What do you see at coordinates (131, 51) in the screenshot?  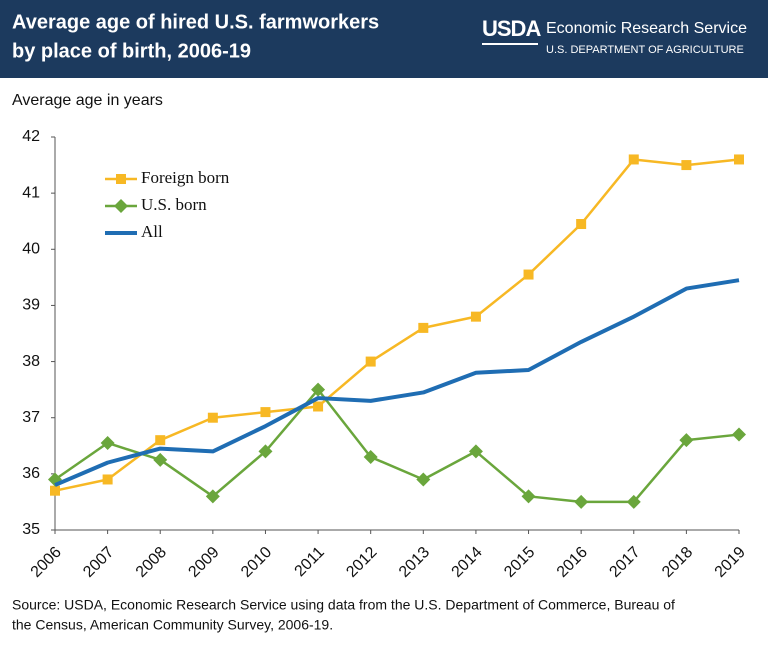 I see `chart-title: by place of birth, 2006-19` at bounding box center [131, 51].